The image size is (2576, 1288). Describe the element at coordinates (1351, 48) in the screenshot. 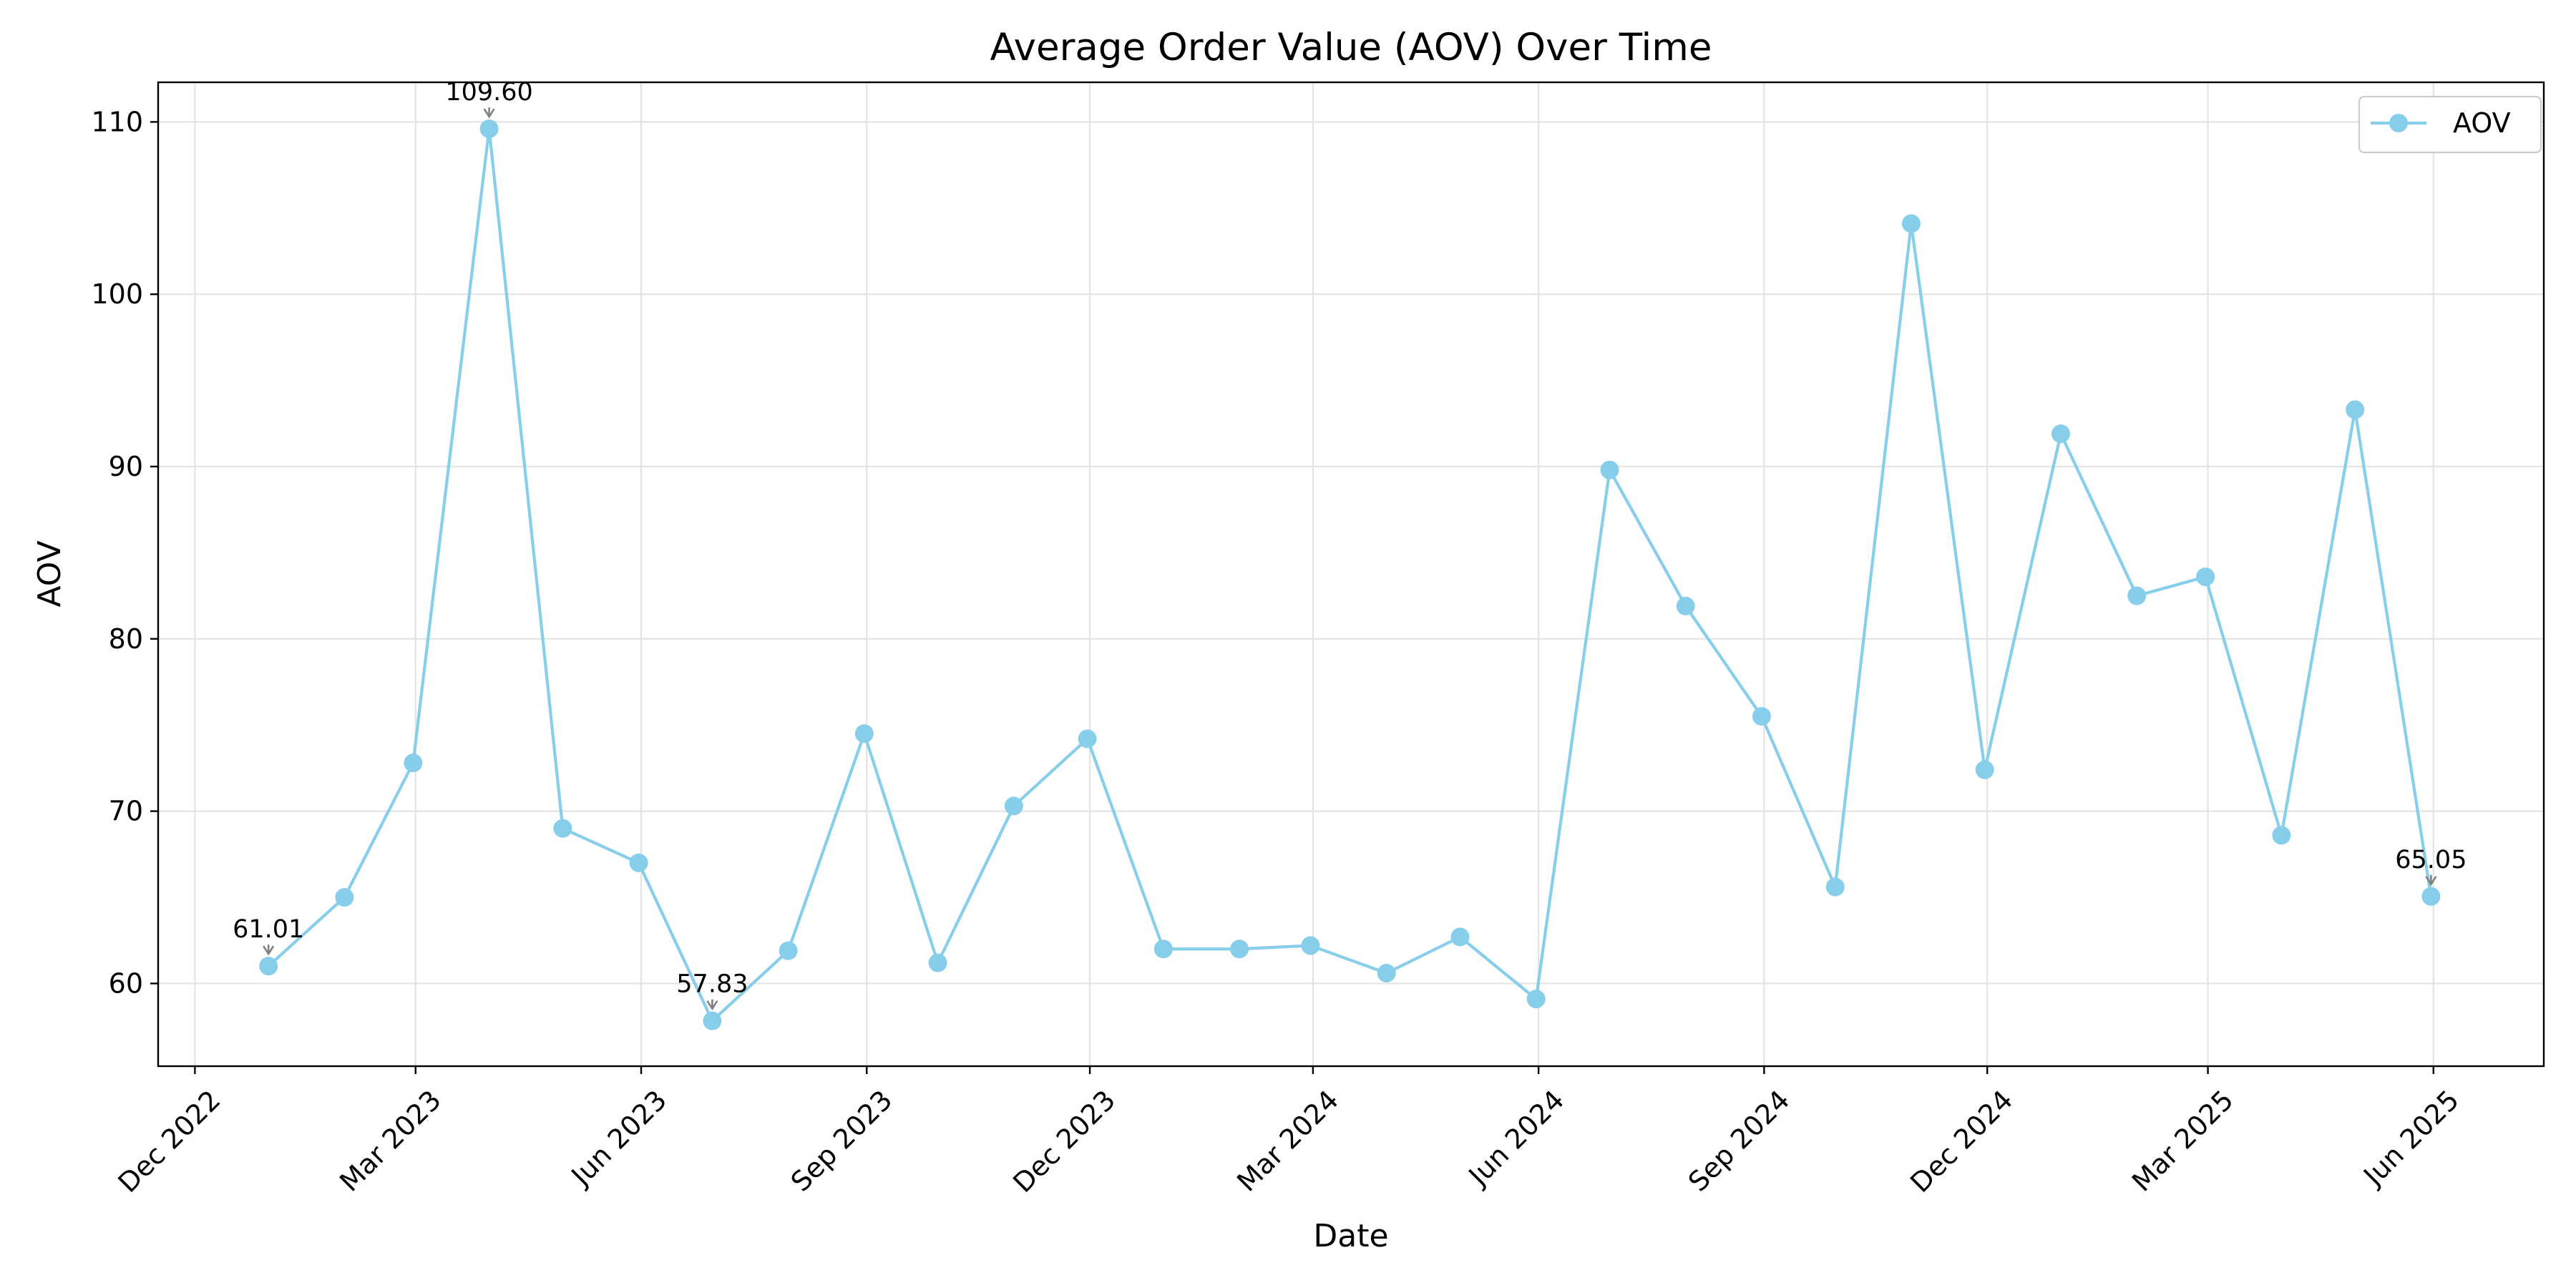

I see `chart-title: Average Order Value (AOV) Over Time` at that location.